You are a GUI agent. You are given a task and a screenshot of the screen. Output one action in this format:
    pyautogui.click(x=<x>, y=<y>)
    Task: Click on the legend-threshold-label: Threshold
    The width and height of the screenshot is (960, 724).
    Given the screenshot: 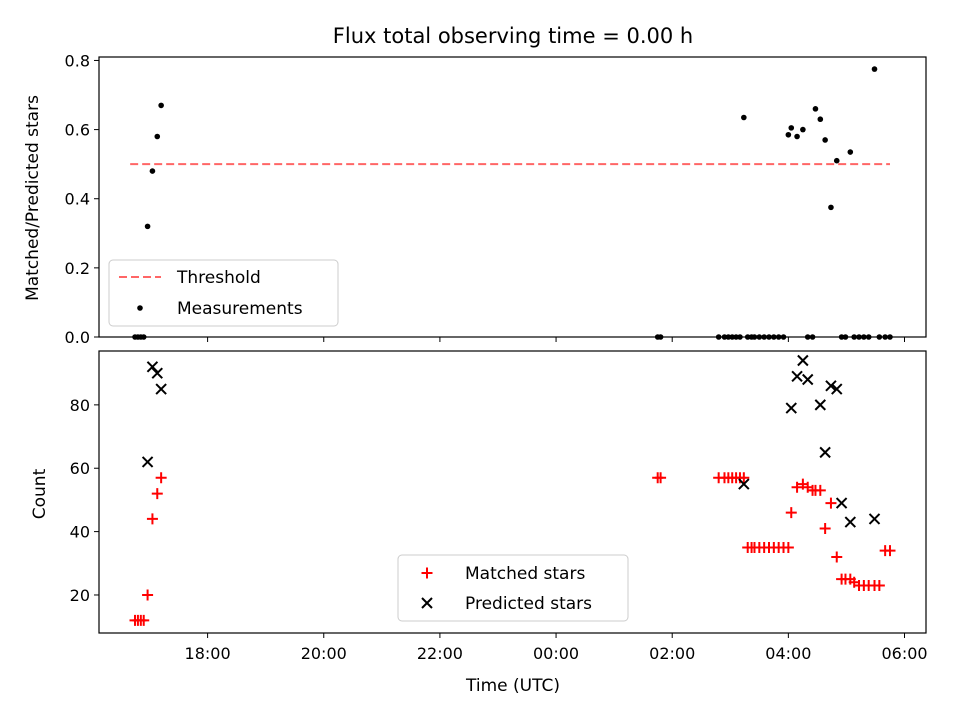 What is the action you would take?
    pyautogui.click(x=218, y=278)
    